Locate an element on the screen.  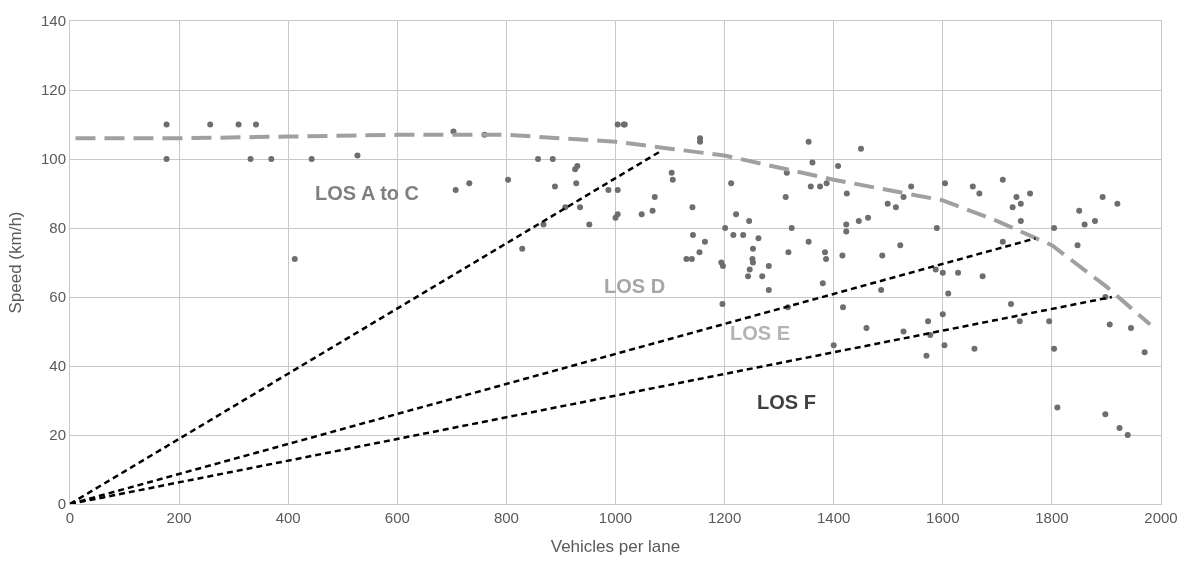
y-tick-label: 100 is located at coordinates (53, 159).